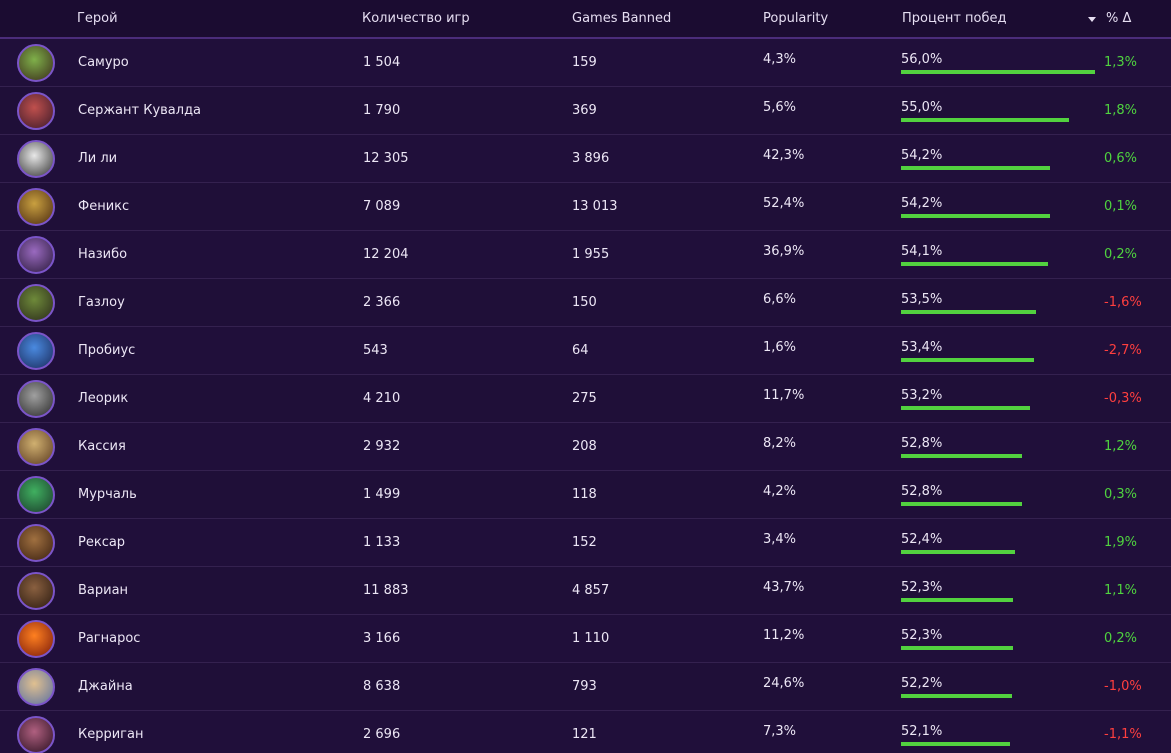 The width and height of the screenshot is (1171, 753). What do you see at coordinates (107, 494) in the screenshot?
I see `hero-name: Мурчаль` at bounding box center [107, 494].